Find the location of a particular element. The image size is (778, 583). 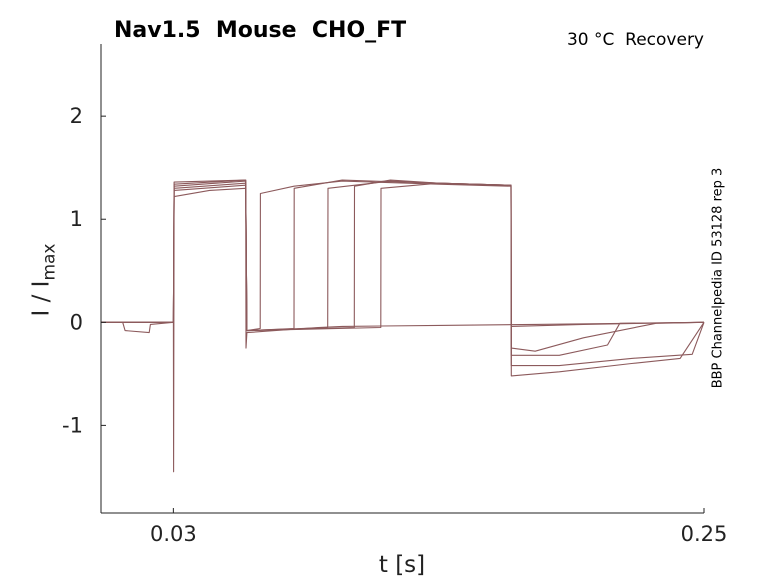

x-axis-label: t [s] is located at coordinates (402, 565).